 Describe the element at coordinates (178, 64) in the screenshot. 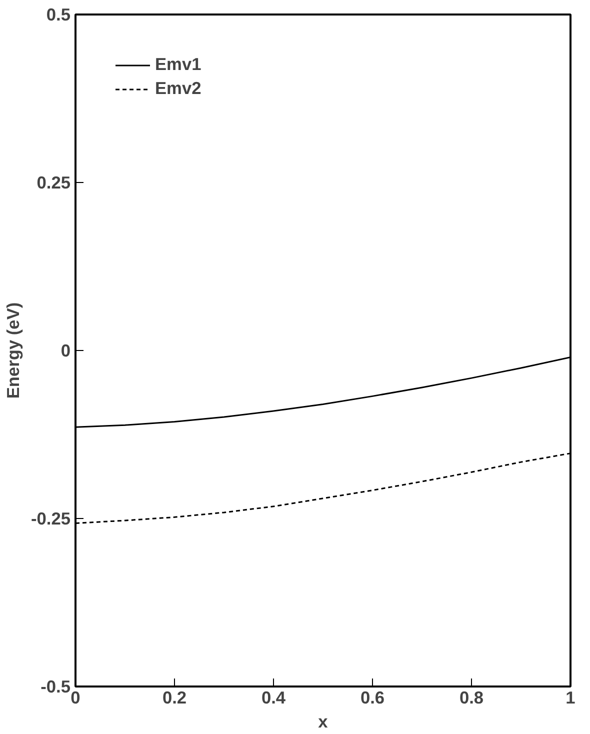

I see `legend-label: Emv1` at that location.